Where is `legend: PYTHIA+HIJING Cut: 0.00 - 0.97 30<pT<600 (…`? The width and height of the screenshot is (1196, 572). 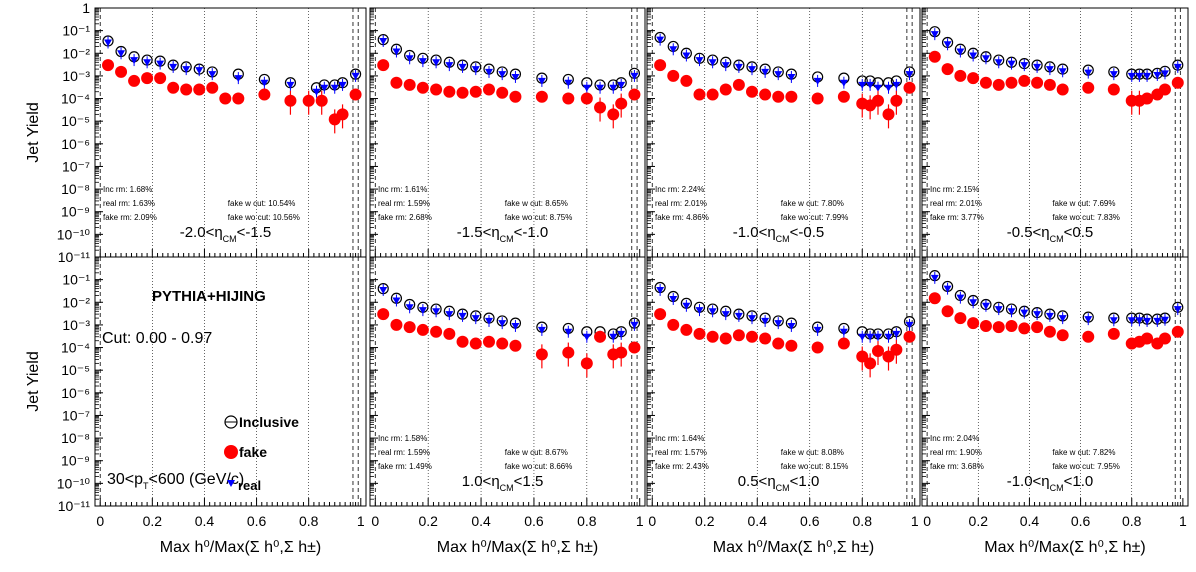 legend: PYTHIA+HIJING Cut: 0.00 - 0.97 30<pT<600 (… is located at coordinates (200, 390).